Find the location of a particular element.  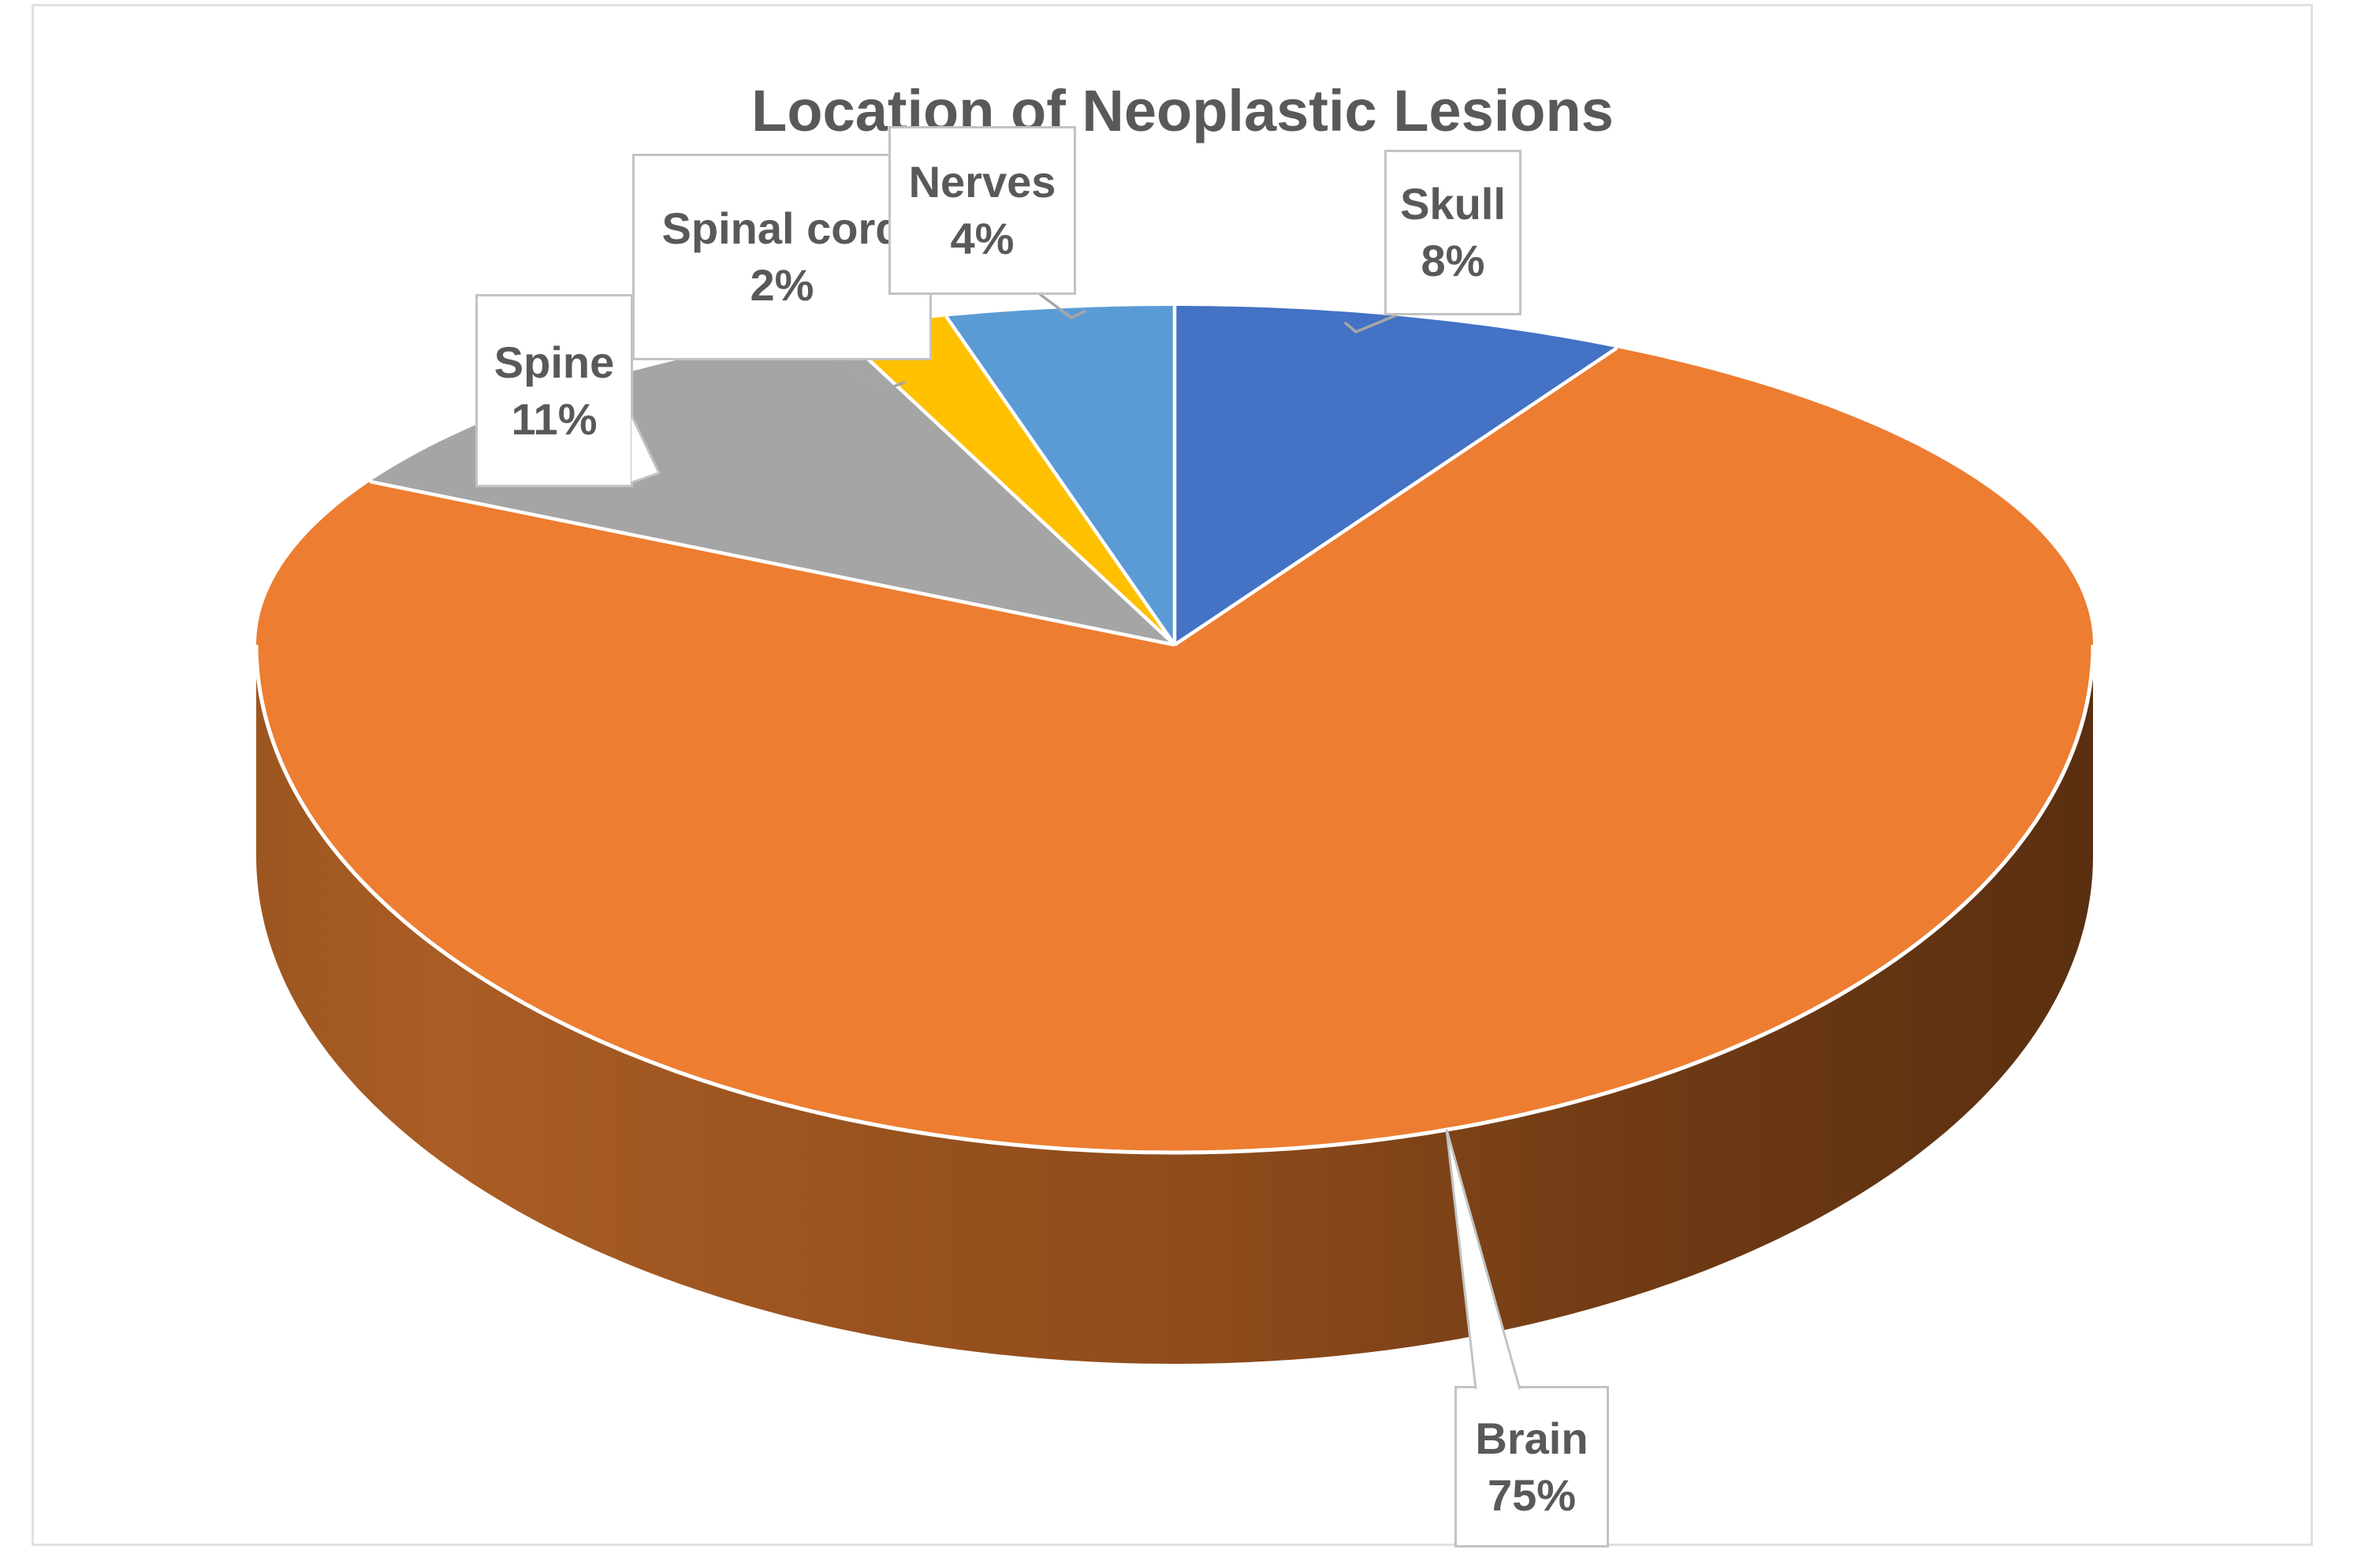

callout-skull: Skull 8% is located at coordinates (1452, 232).